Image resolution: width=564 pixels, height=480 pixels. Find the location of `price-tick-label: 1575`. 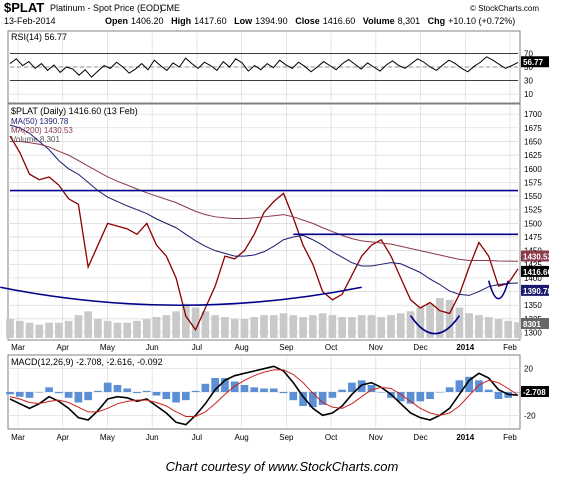

price-tick-label: 1575 is located at coordinates (533, 182).